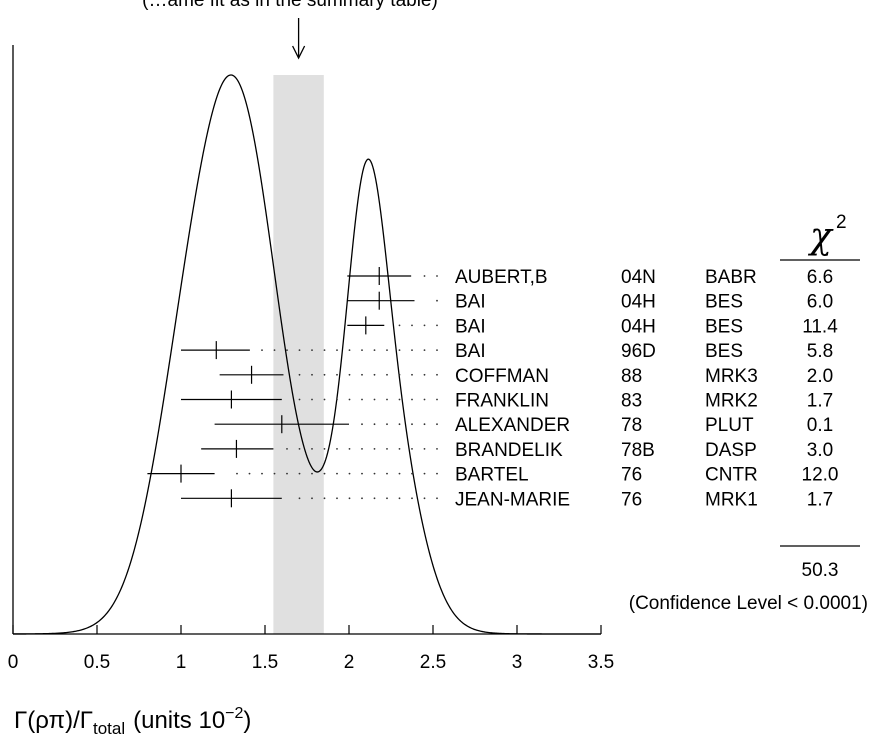 The image size is (873, 738). I want to click on measurement-row: COFFMAN 88 MRK3 2.0, so click(526, 376).